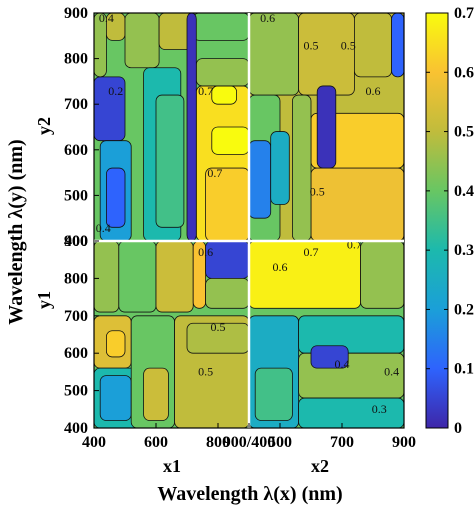 This screenshot has width=474, height=512. Describe the element at coordinates (115, 91) in the screenshot. I see `contour-label: 0.2` at that location.